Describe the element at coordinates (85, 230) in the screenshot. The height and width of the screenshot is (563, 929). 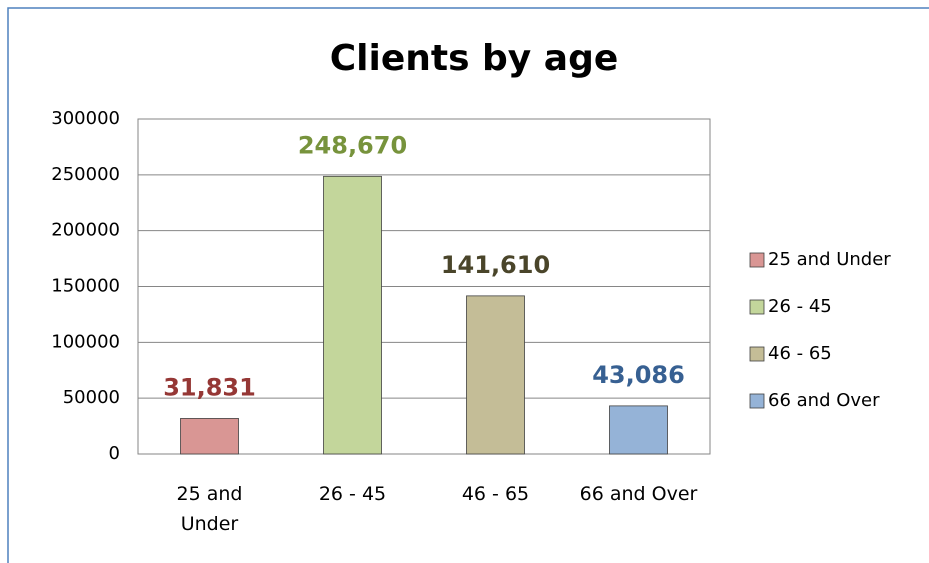
I see `y-tick-label: 200000` at that location.